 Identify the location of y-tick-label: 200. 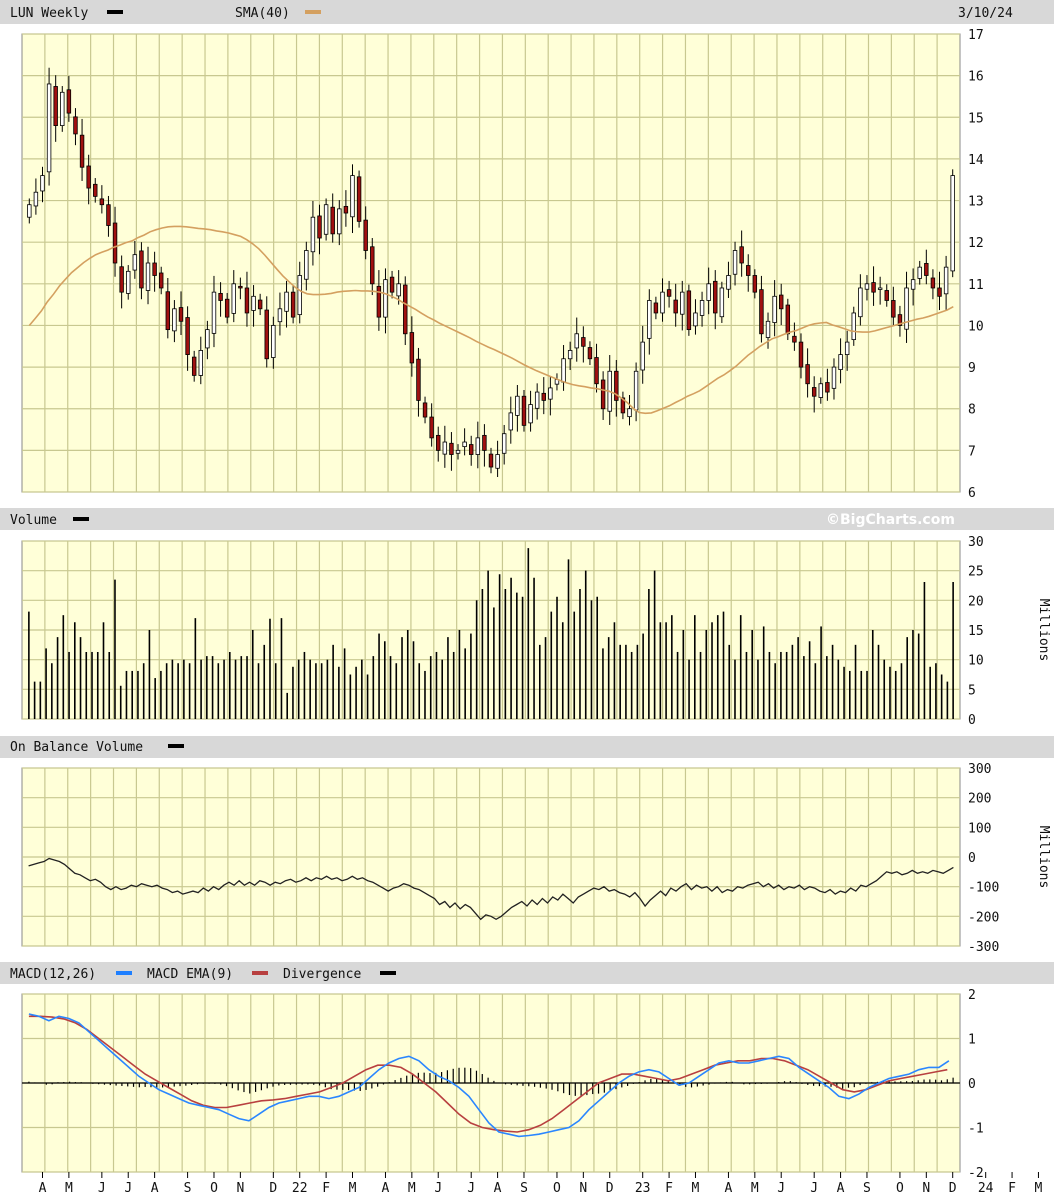
(979, 799).